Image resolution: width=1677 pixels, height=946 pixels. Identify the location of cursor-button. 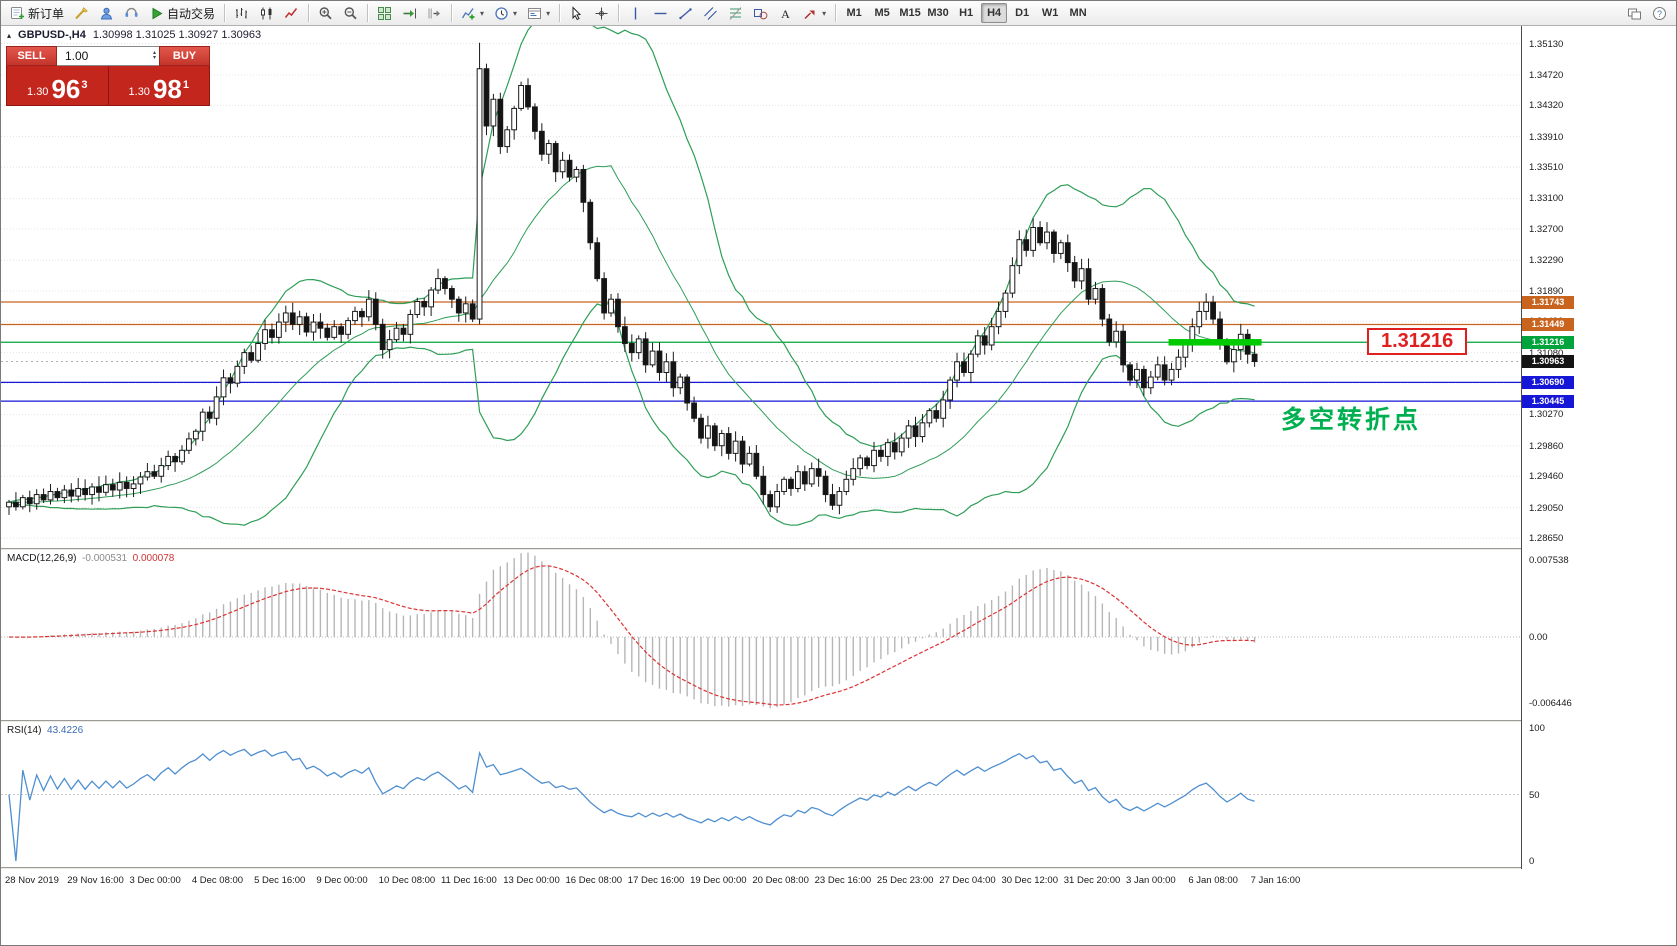
(576, 13).